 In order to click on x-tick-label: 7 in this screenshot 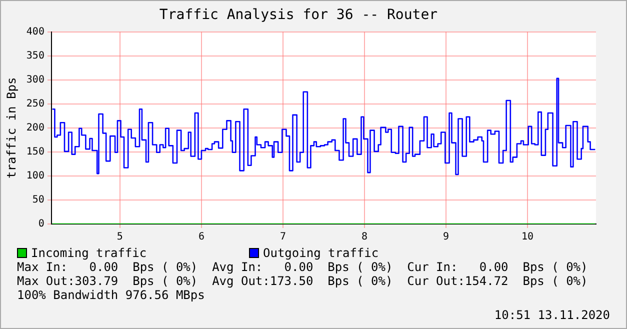, I will do `click(283, 237)`.